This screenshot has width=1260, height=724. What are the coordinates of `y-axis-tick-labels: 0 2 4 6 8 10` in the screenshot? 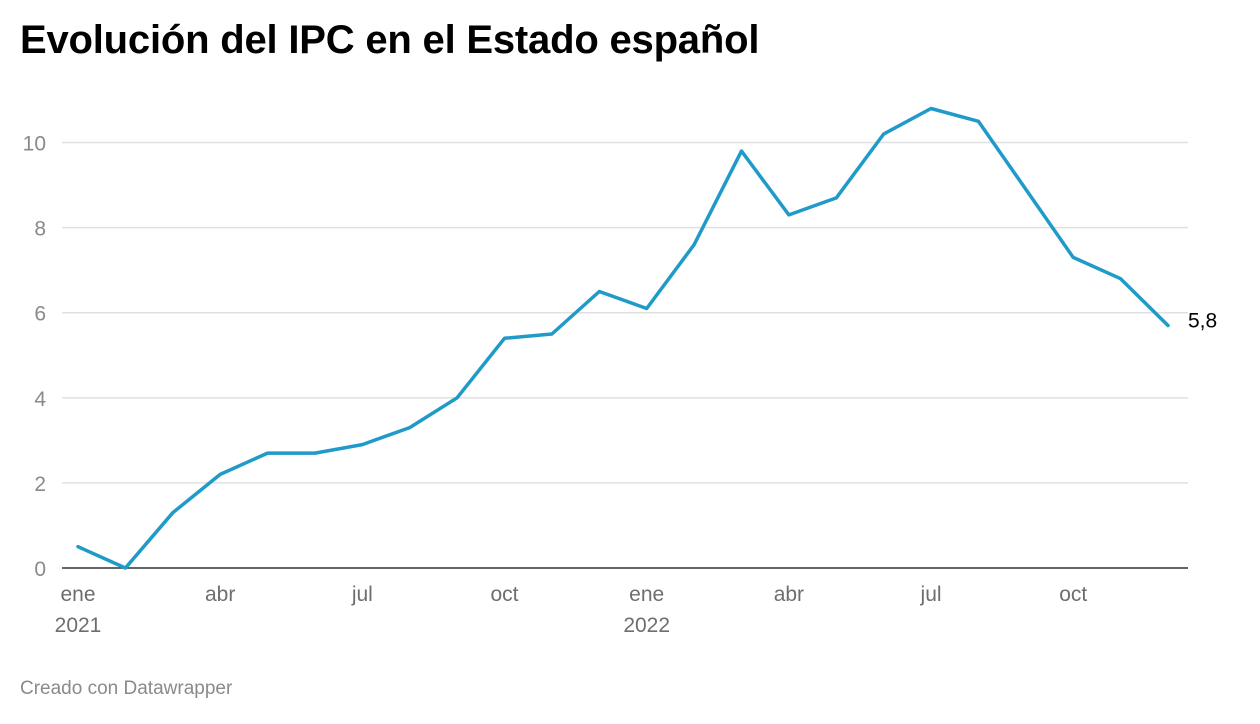 It's located at (35, 357).